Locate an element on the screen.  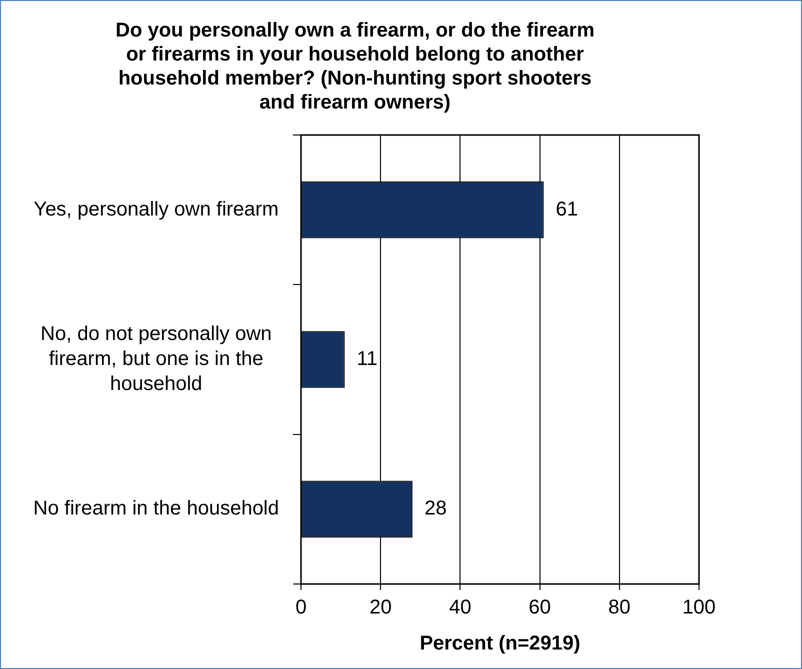
data-label: 11 is located at coordinates (367, 359).